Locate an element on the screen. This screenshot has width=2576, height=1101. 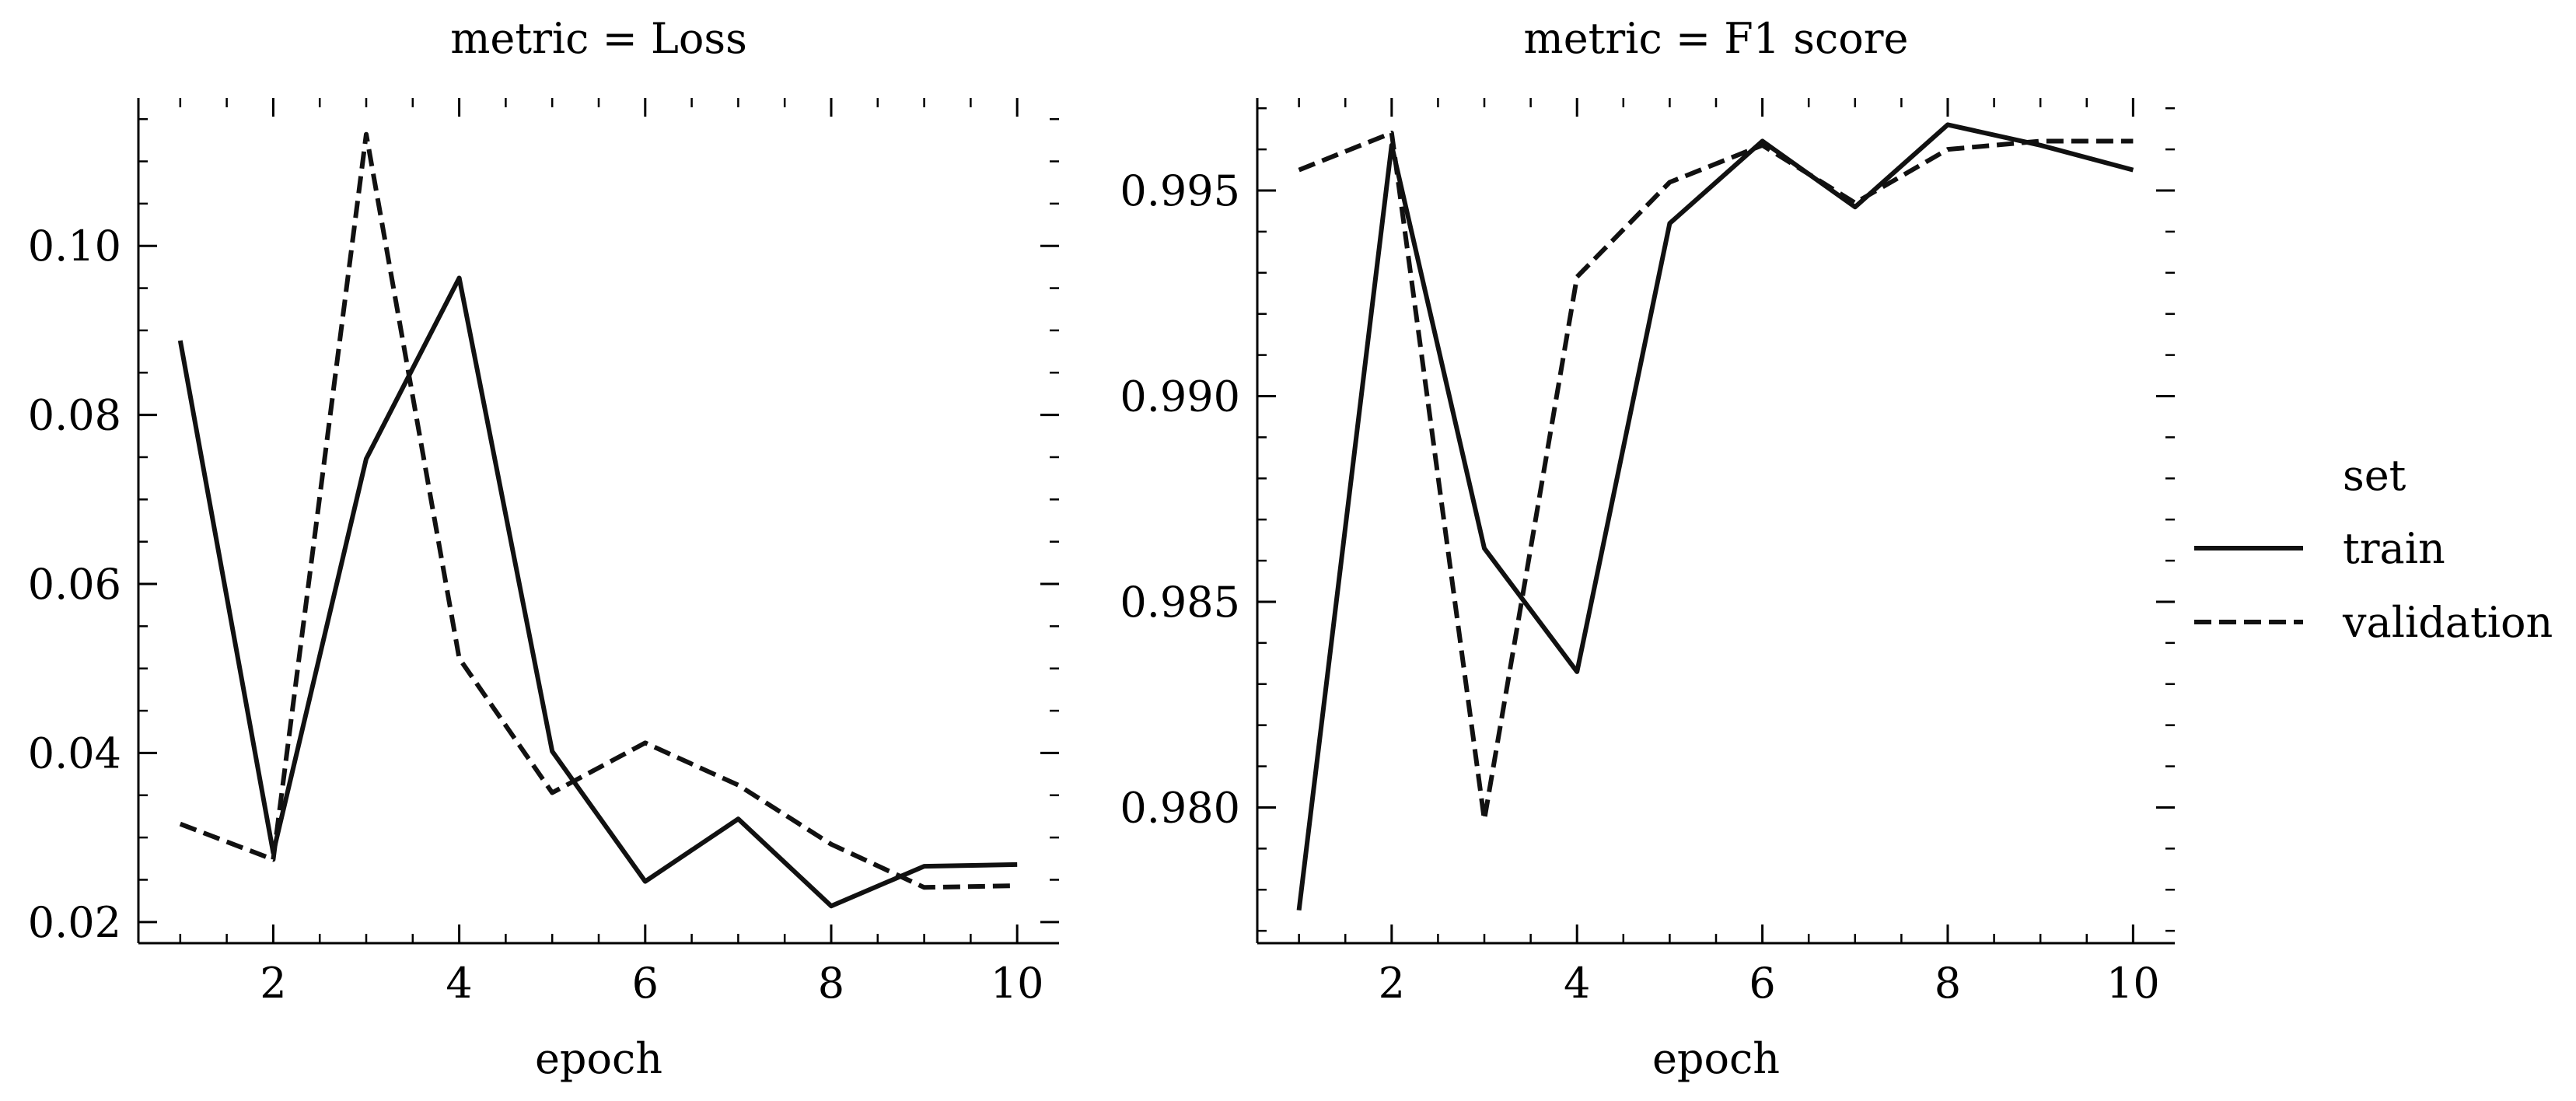
loss-y-tick-label: 0.06 is located at coordinates (74, 584).